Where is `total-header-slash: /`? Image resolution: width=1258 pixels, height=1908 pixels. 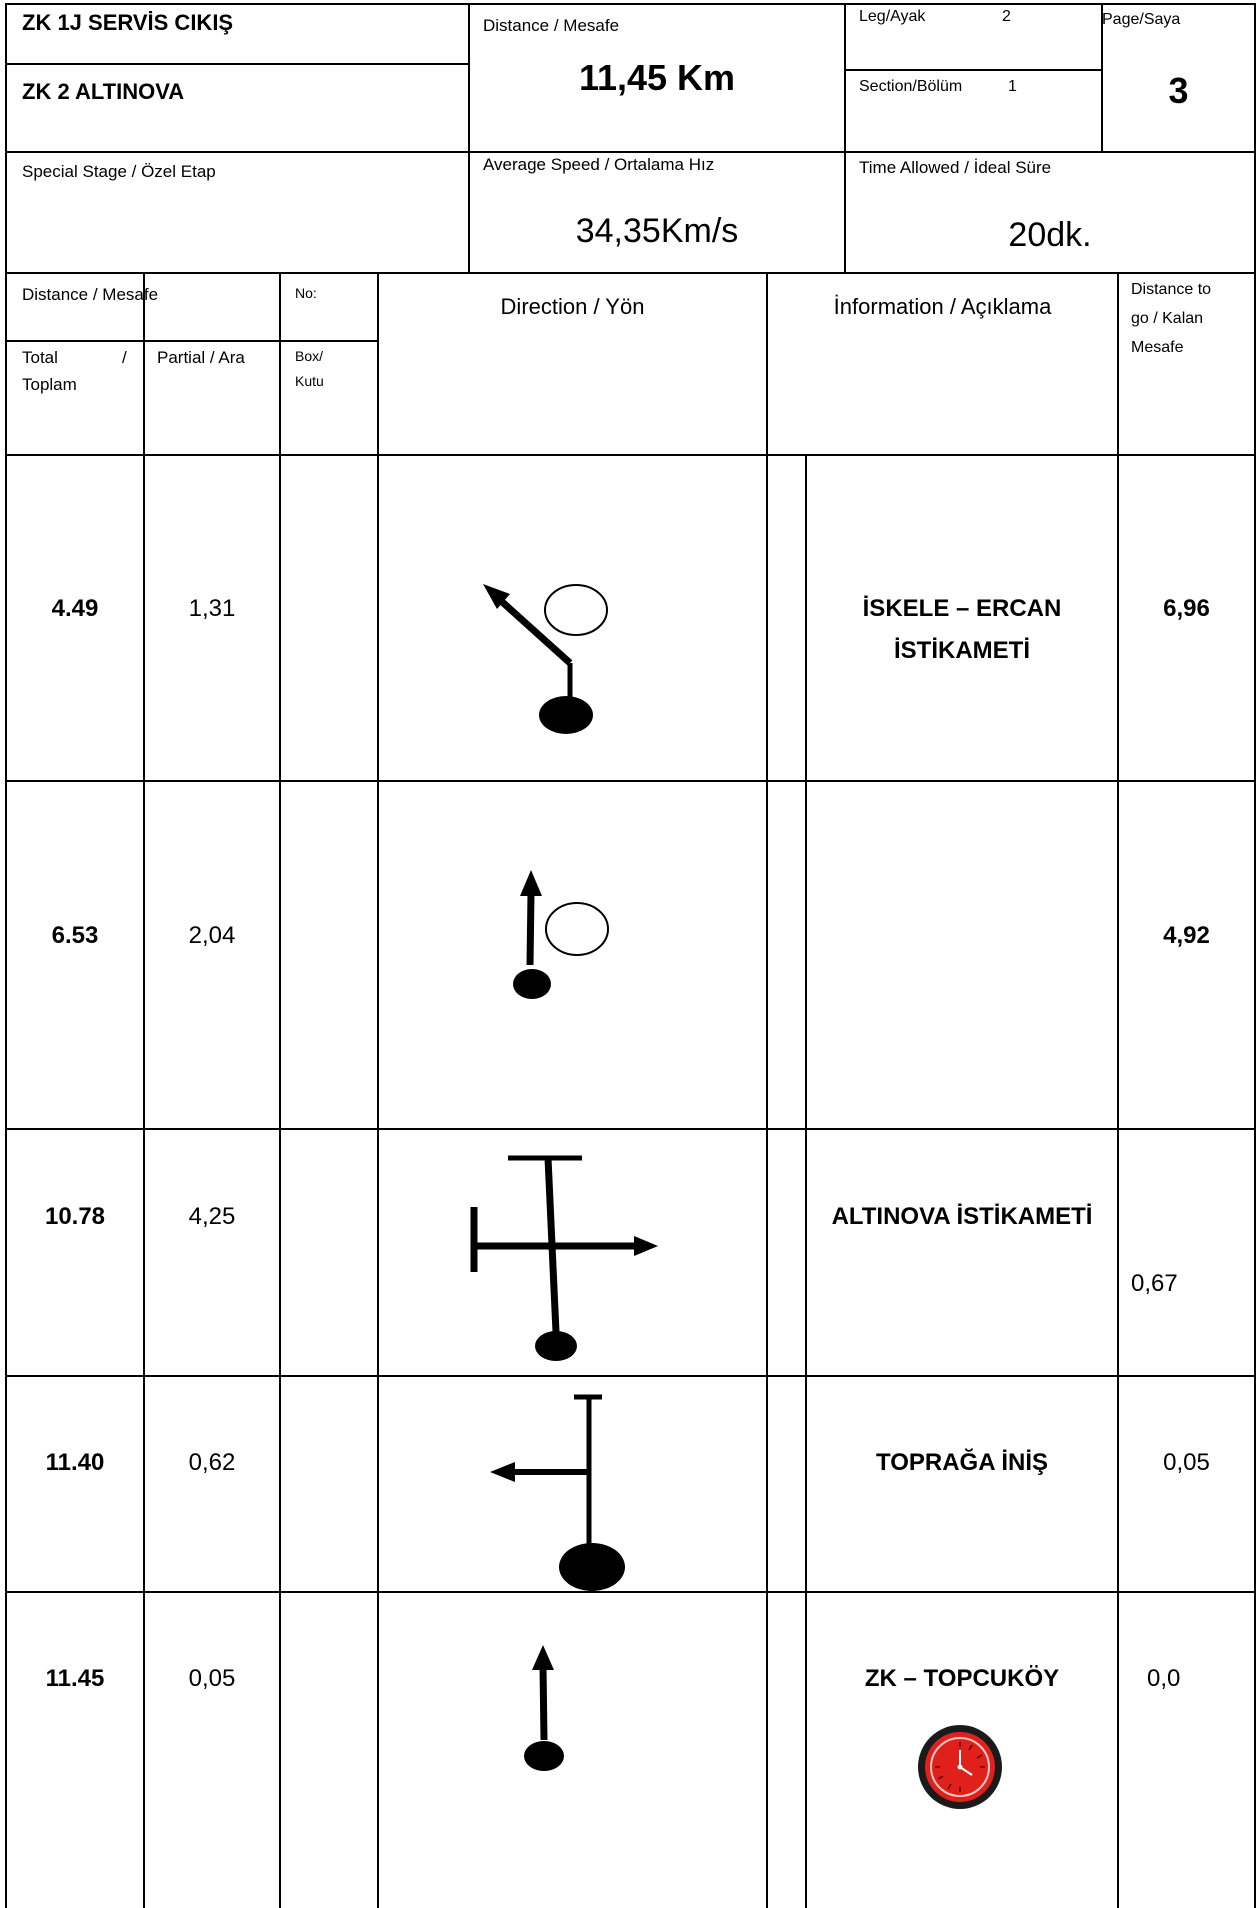 total-header-slash: / is located at coordinates (124, 357).